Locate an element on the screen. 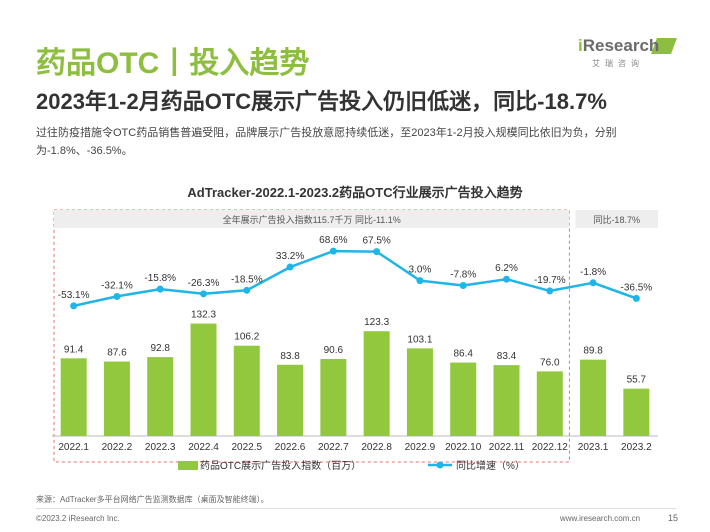  x-tick-2022.5: 2022.5 is located at coordinates (246, 447).